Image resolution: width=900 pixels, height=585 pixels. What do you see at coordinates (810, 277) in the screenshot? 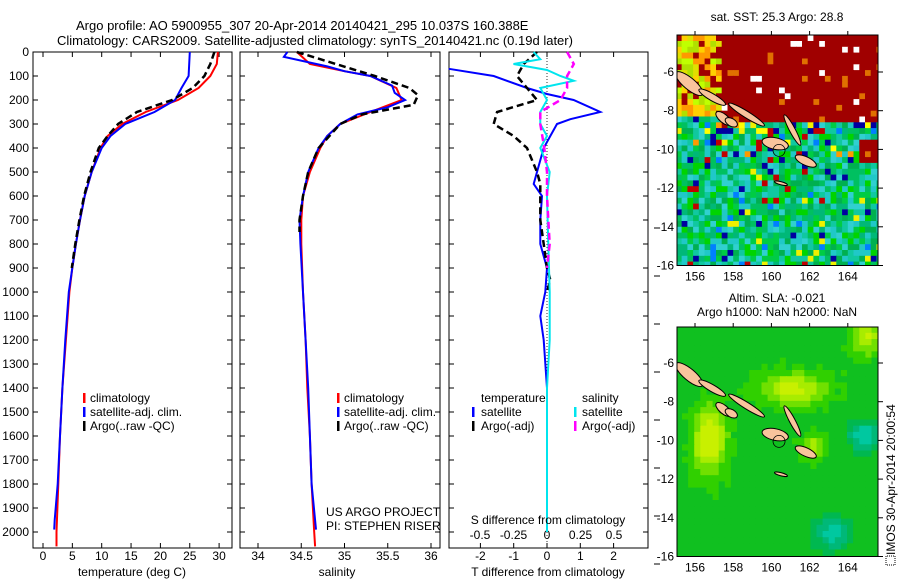
I see `x-tick-label: 162` at bounding box center [810, 277].